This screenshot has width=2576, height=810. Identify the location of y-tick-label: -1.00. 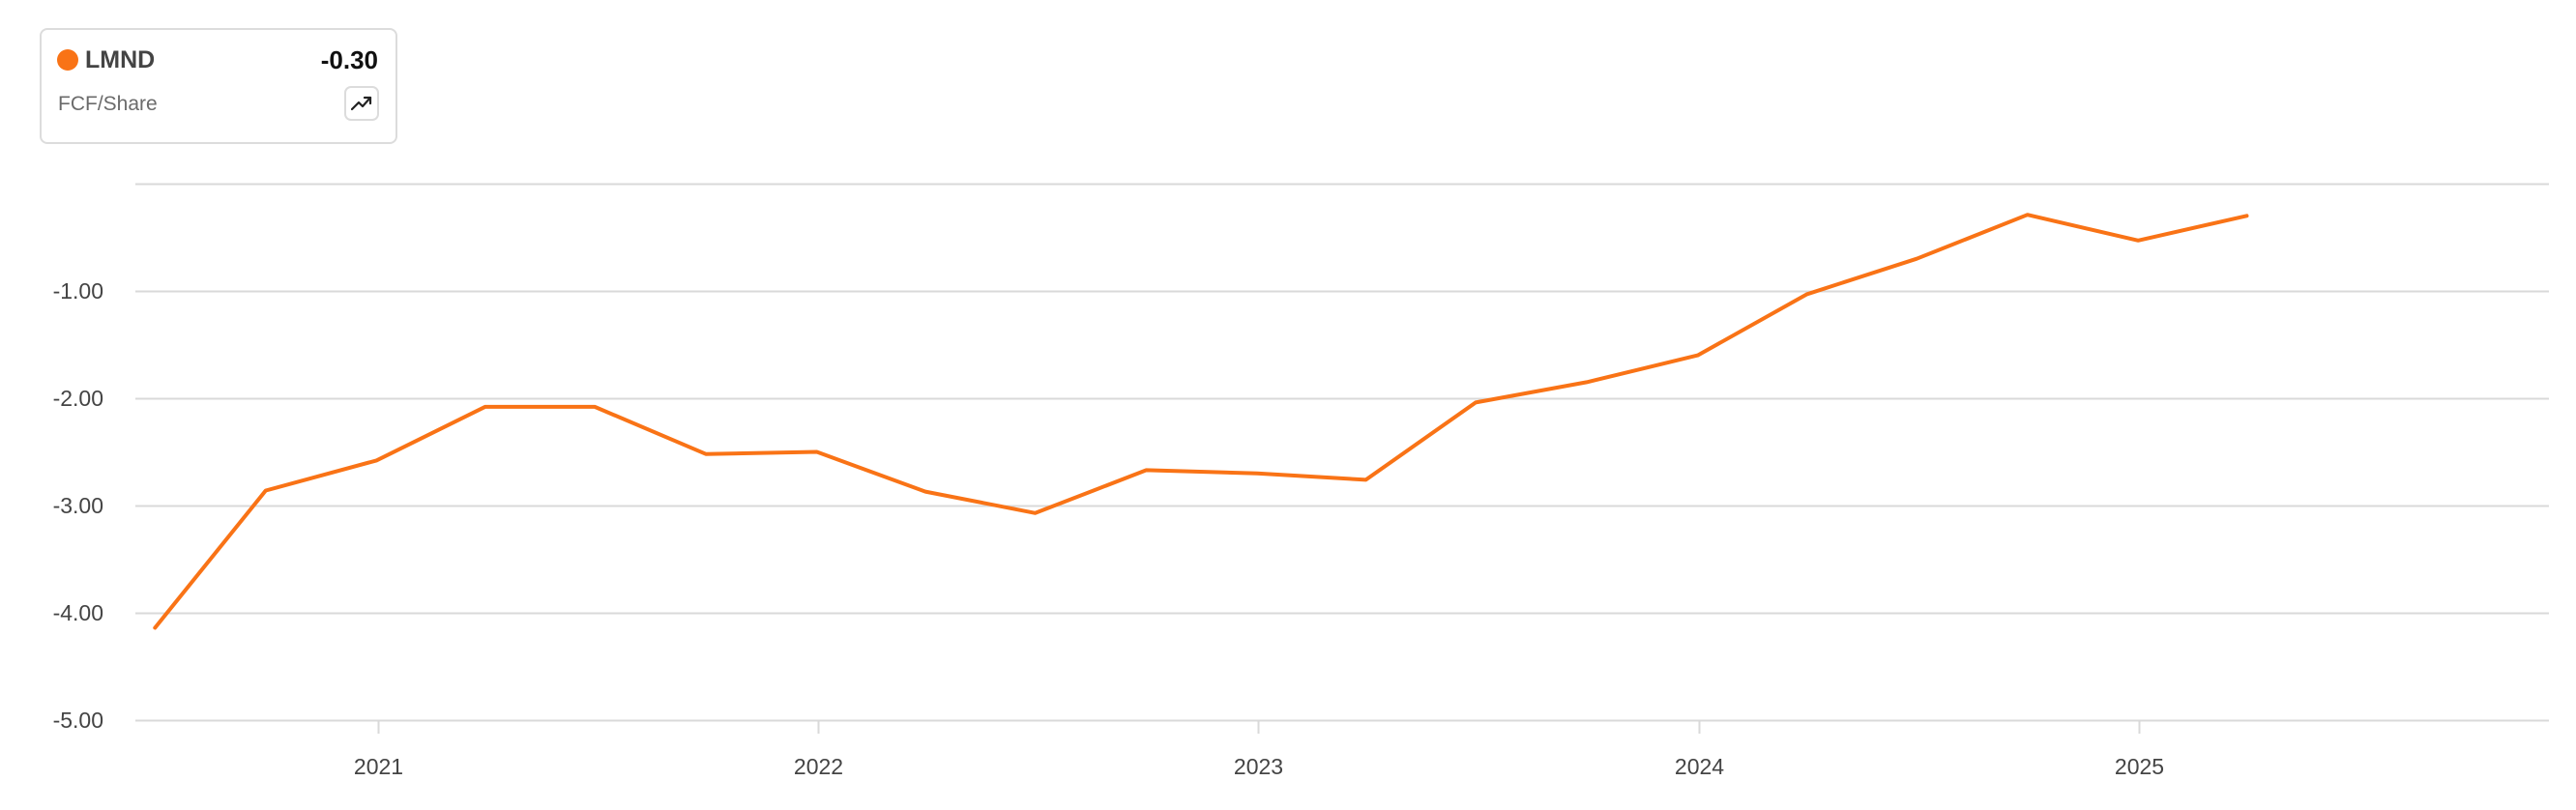
(78, 291).